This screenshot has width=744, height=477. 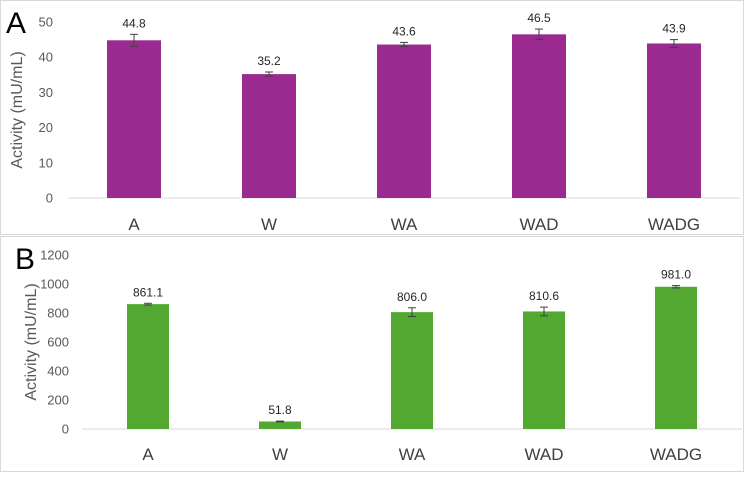 What do you see at coordinates (269, 61) in the screenshot?
I see `data-label: 35.2` at bounding box center [269, 61].